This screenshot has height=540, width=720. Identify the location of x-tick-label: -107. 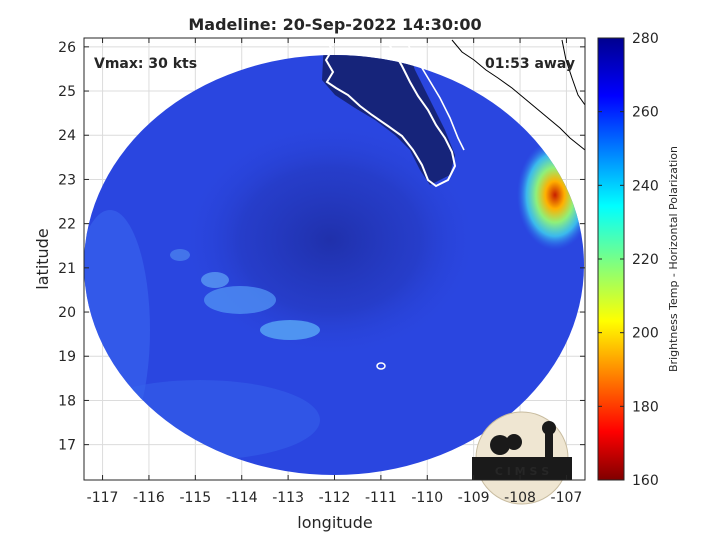
(567, 498).